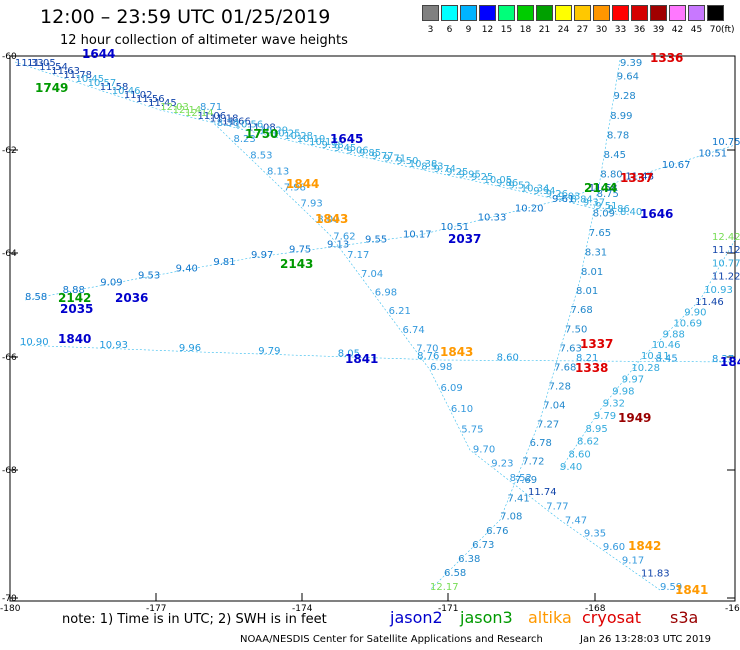 This screenshot has width=740, height=650. Describe the element at coordinates (483, 545) in the screenshot. I see `wave-height-value: 6.73` at that location.